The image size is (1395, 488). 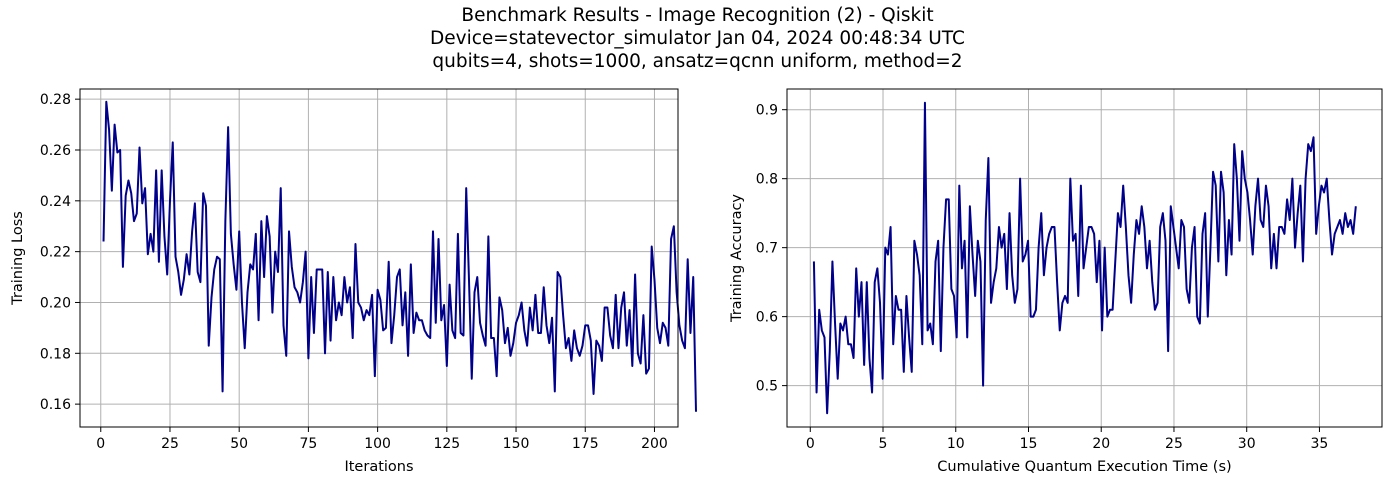 I want to click on chart-2-xtick-label-5: 25, so click(x=1174, y=444).